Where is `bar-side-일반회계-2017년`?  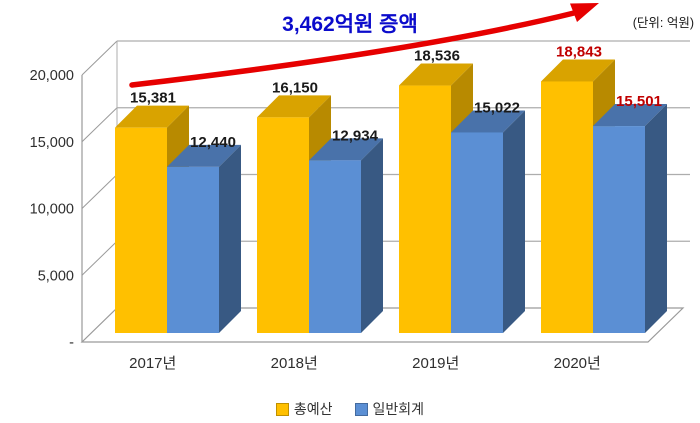 bar-side-일반회계-2017년 is located at coordinates (230, 238).